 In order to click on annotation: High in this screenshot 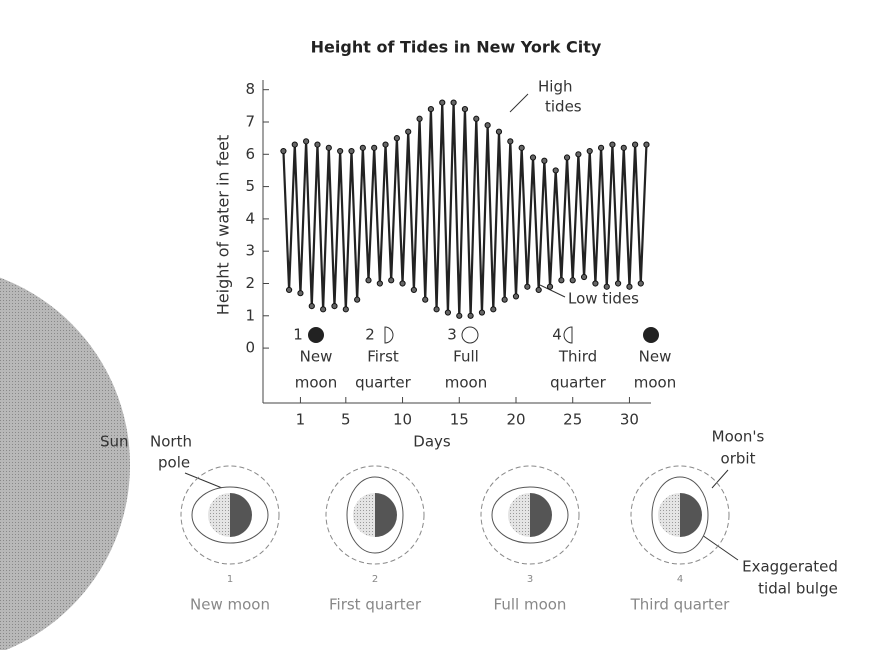, I will do `click(555, 87)`.